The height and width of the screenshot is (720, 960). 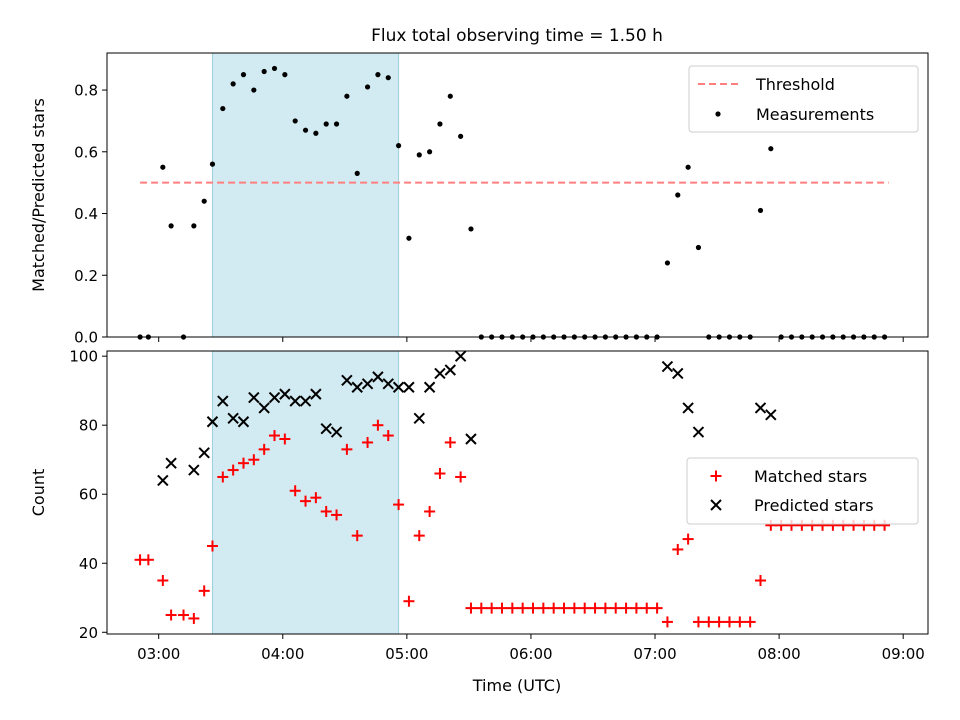 What do you see at coordinates (778, 654) in the screenshot?
I see `x-tick-label: 08:00` at bounding box center [778, 654].